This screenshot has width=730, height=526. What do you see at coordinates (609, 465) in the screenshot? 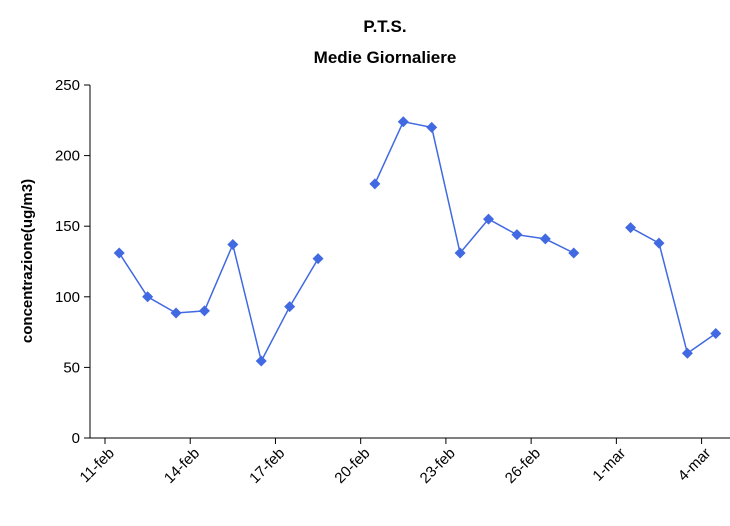
I see `x-tick-label: 1-mar` at bounding box center [609, 465].